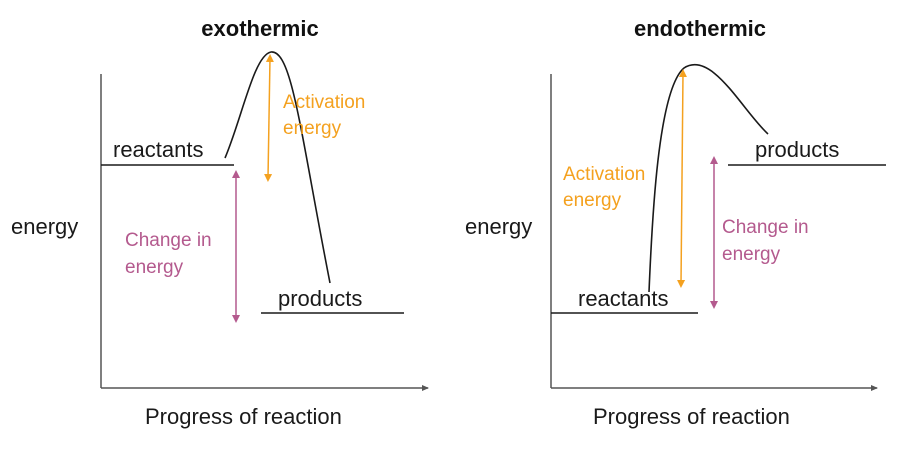  Describe the element at coordinates (623, 298) in the screenshot. I see `endothermic-reactants-label: reactants` at that location.